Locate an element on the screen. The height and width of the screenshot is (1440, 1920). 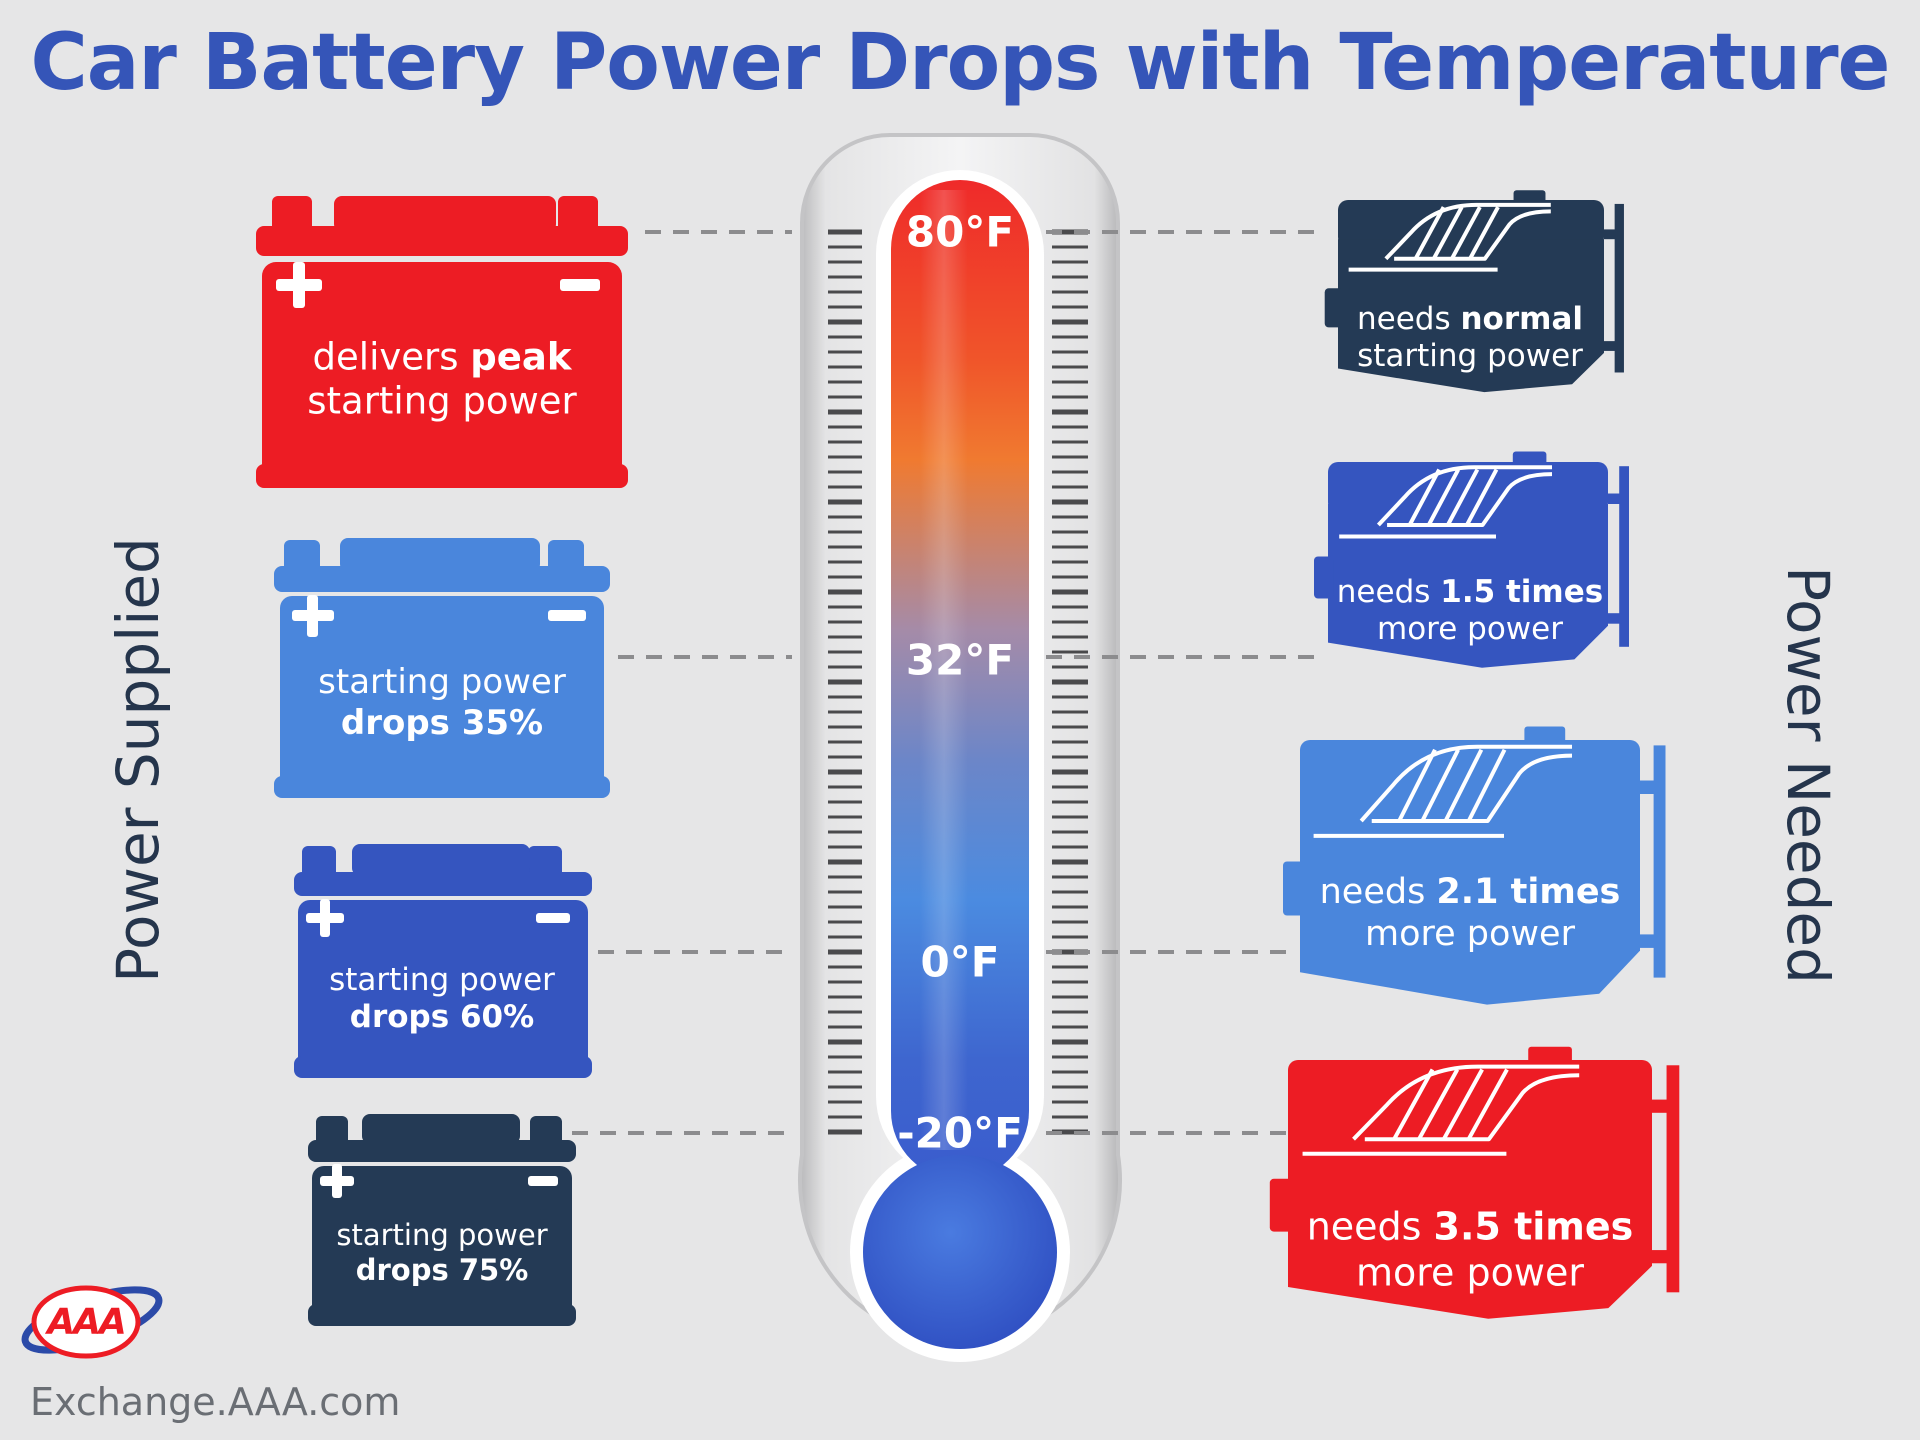
footer-url: Exchange.AAA.com is located at coordinates (215, 1402).